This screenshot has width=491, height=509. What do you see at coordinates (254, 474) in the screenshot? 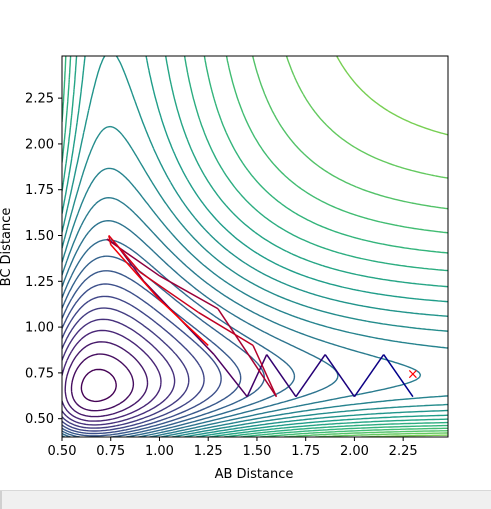
I see `x-axis-label: AB Distance` at bounding box center [254, 474].